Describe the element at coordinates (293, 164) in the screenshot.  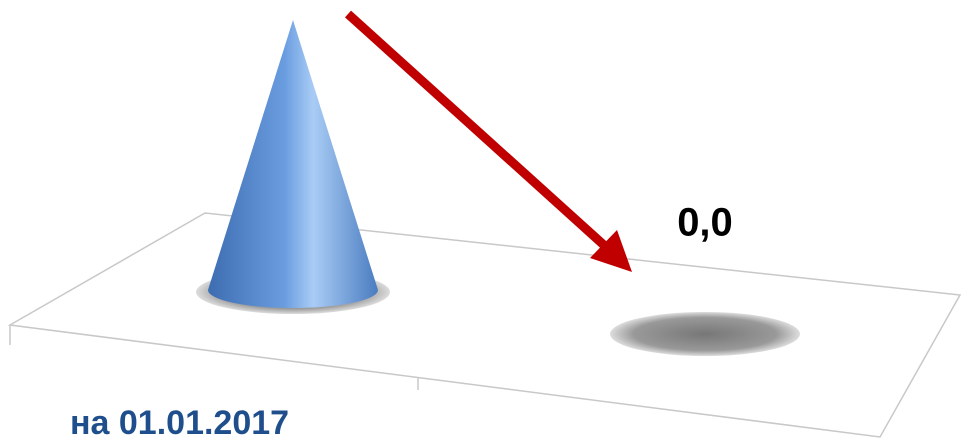
I see `cone` at that location.